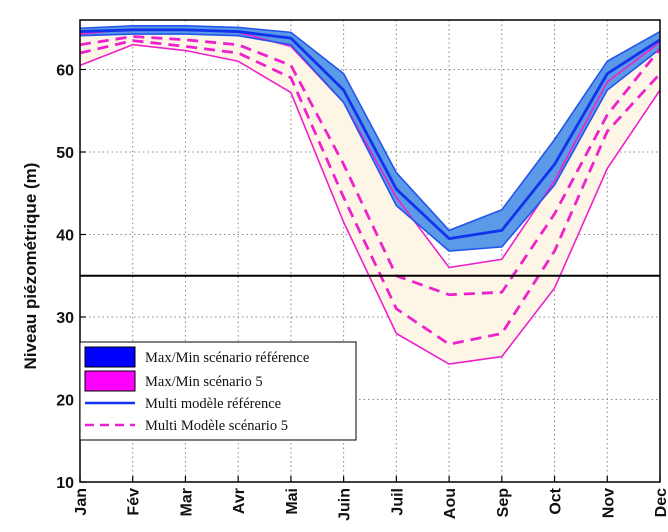  What do you see at coordinates (397, 502) in the screenshot?
I see `x-tick-label: Juil` at bounding box center [397, 502].